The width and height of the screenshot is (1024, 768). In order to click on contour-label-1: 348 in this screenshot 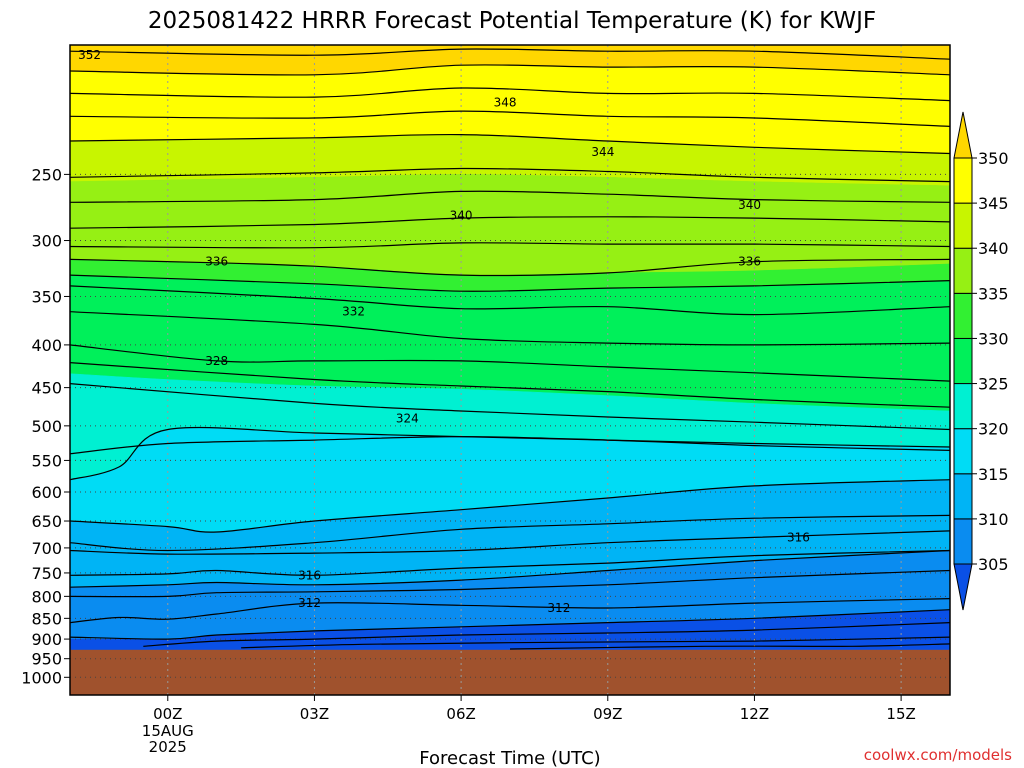, I will do `click(505, 102)`.